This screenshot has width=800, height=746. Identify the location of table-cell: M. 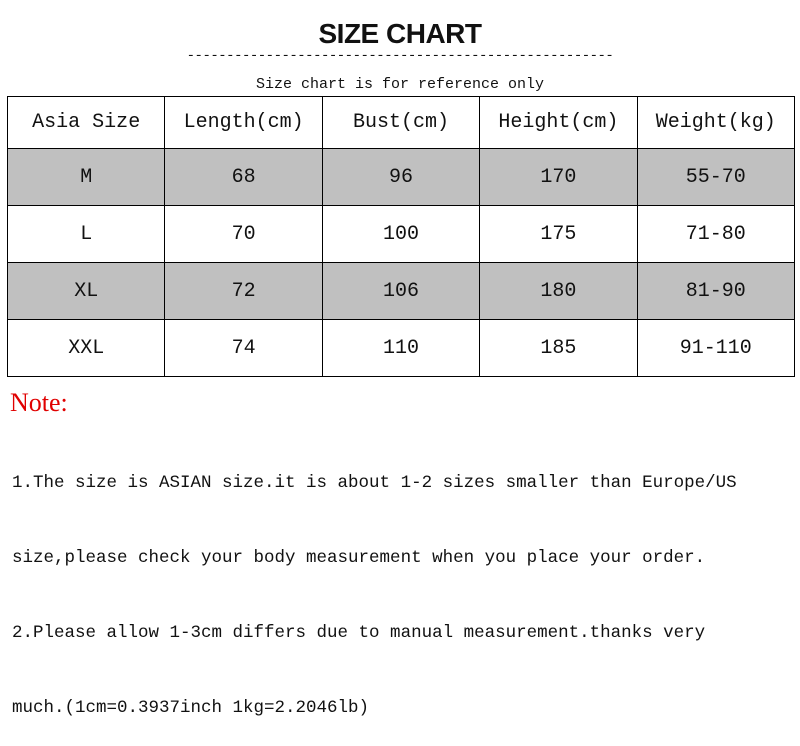
(86, 177).